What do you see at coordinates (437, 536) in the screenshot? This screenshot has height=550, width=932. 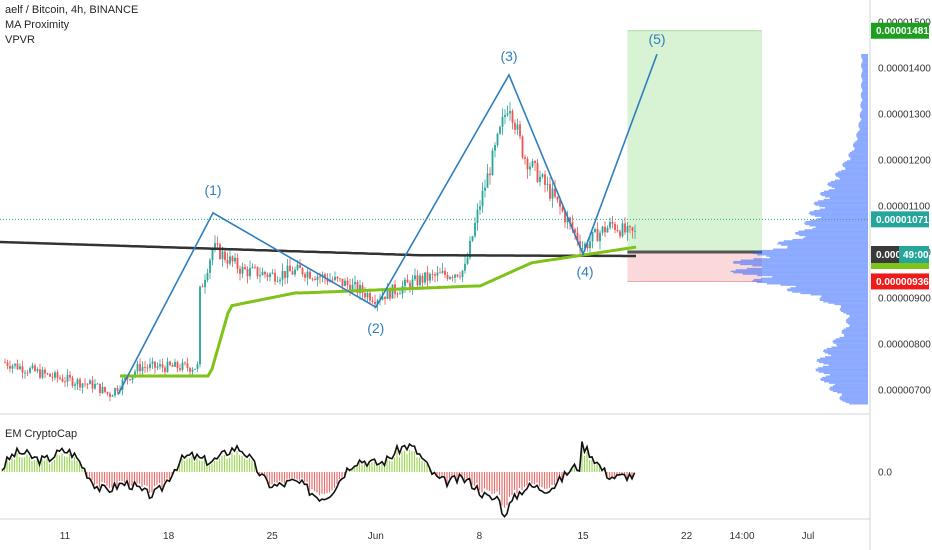 I see `time-axis: 11 18 25 Jun 8 15 22 14:00 Jul` at bounding box center [437, 536].